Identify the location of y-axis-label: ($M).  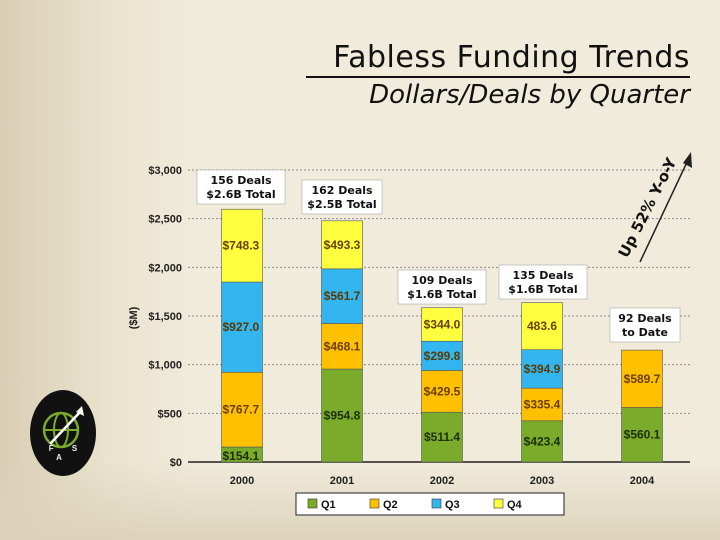
(134, 317).